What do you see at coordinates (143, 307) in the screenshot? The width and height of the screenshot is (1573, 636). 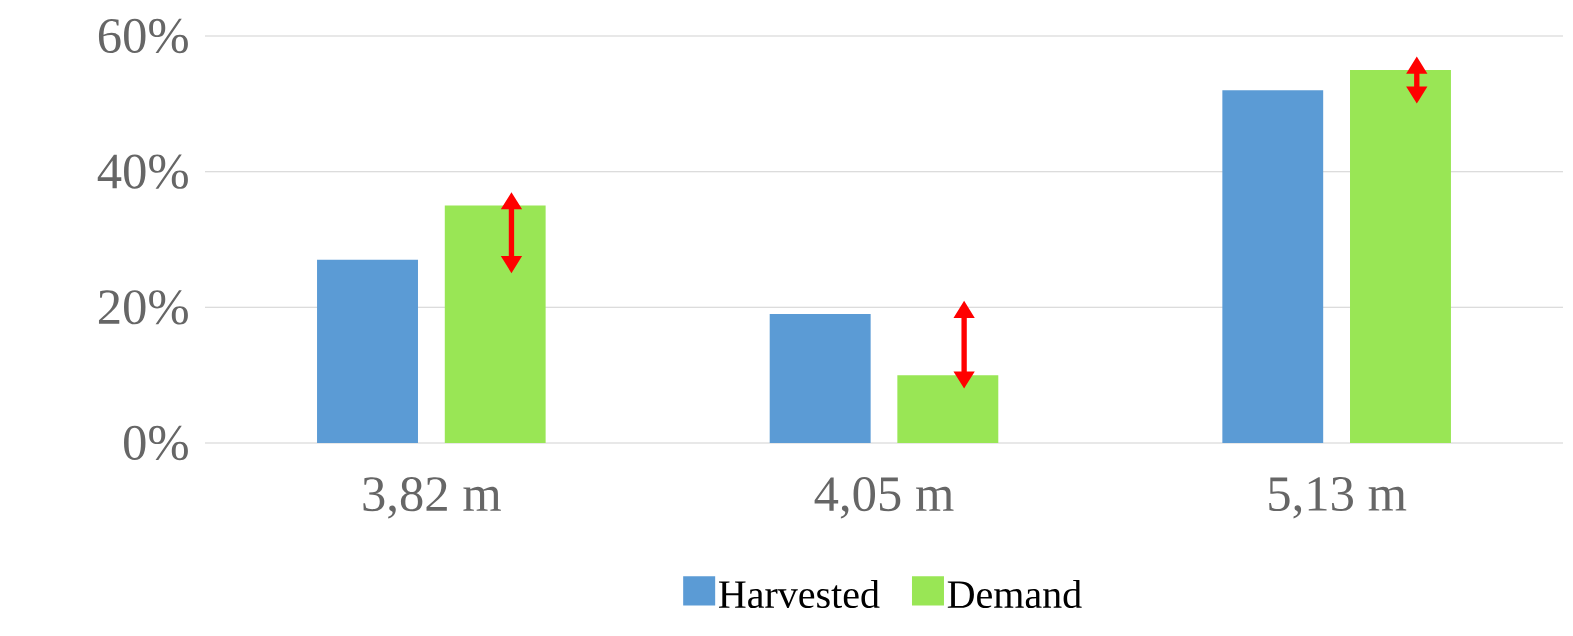 I see `y-tick-label: 20%` at bounding box center [143, 307].